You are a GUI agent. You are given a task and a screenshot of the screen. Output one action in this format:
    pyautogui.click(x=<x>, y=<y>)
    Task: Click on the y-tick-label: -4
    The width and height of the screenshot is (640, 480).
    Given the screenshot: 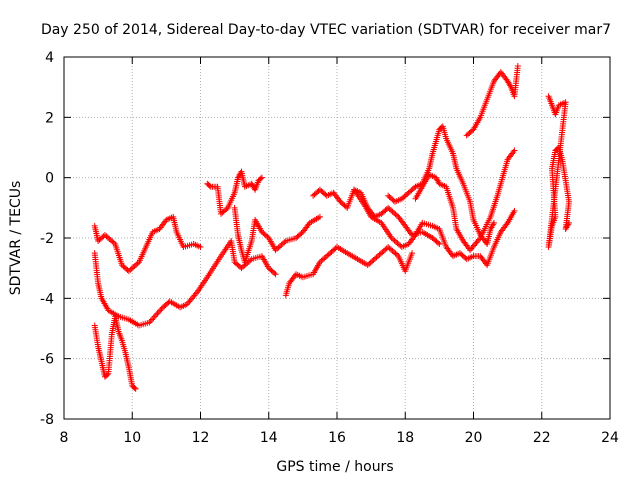 What is the action you would take?
    pyautogui.click(x=47, y=299)
    